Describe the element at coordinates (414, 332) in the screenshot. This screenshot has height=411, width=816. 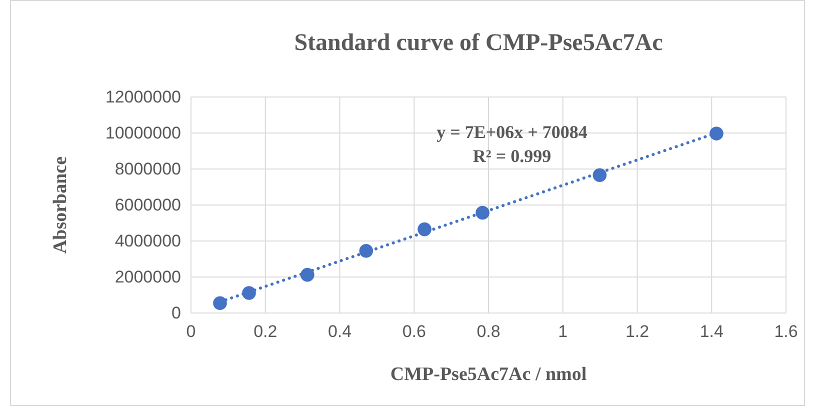
I see `x-tick-label: 0.6` at that location.